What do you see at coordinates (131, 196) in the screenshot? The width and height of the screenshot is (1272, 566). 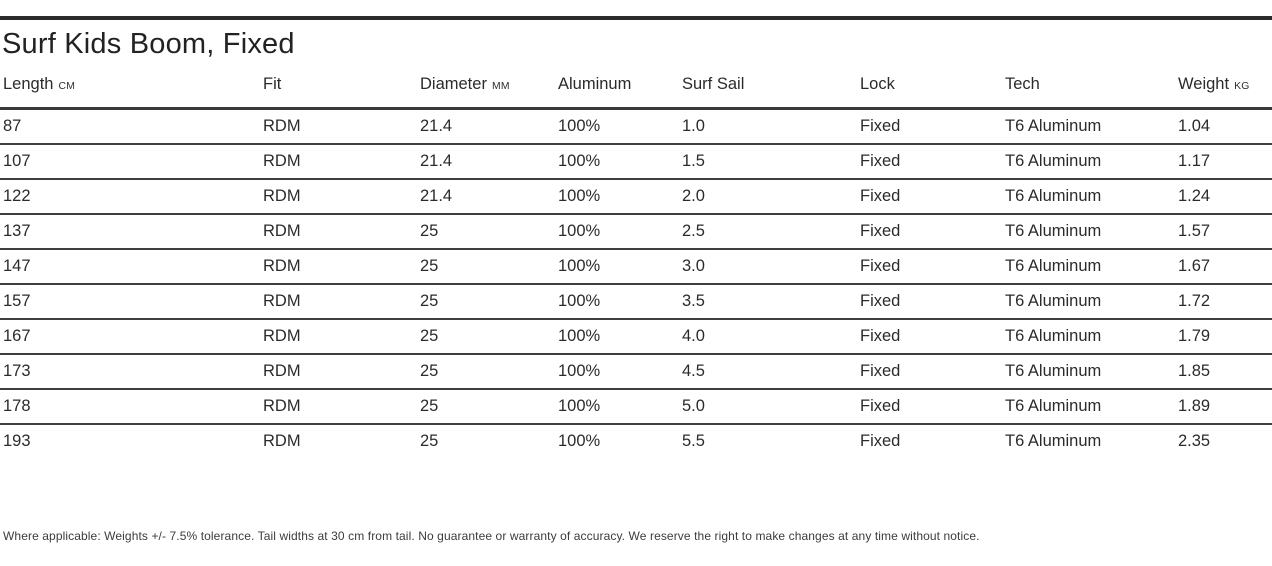 I see `table-cell: 122` at bounding box center [131, 196].